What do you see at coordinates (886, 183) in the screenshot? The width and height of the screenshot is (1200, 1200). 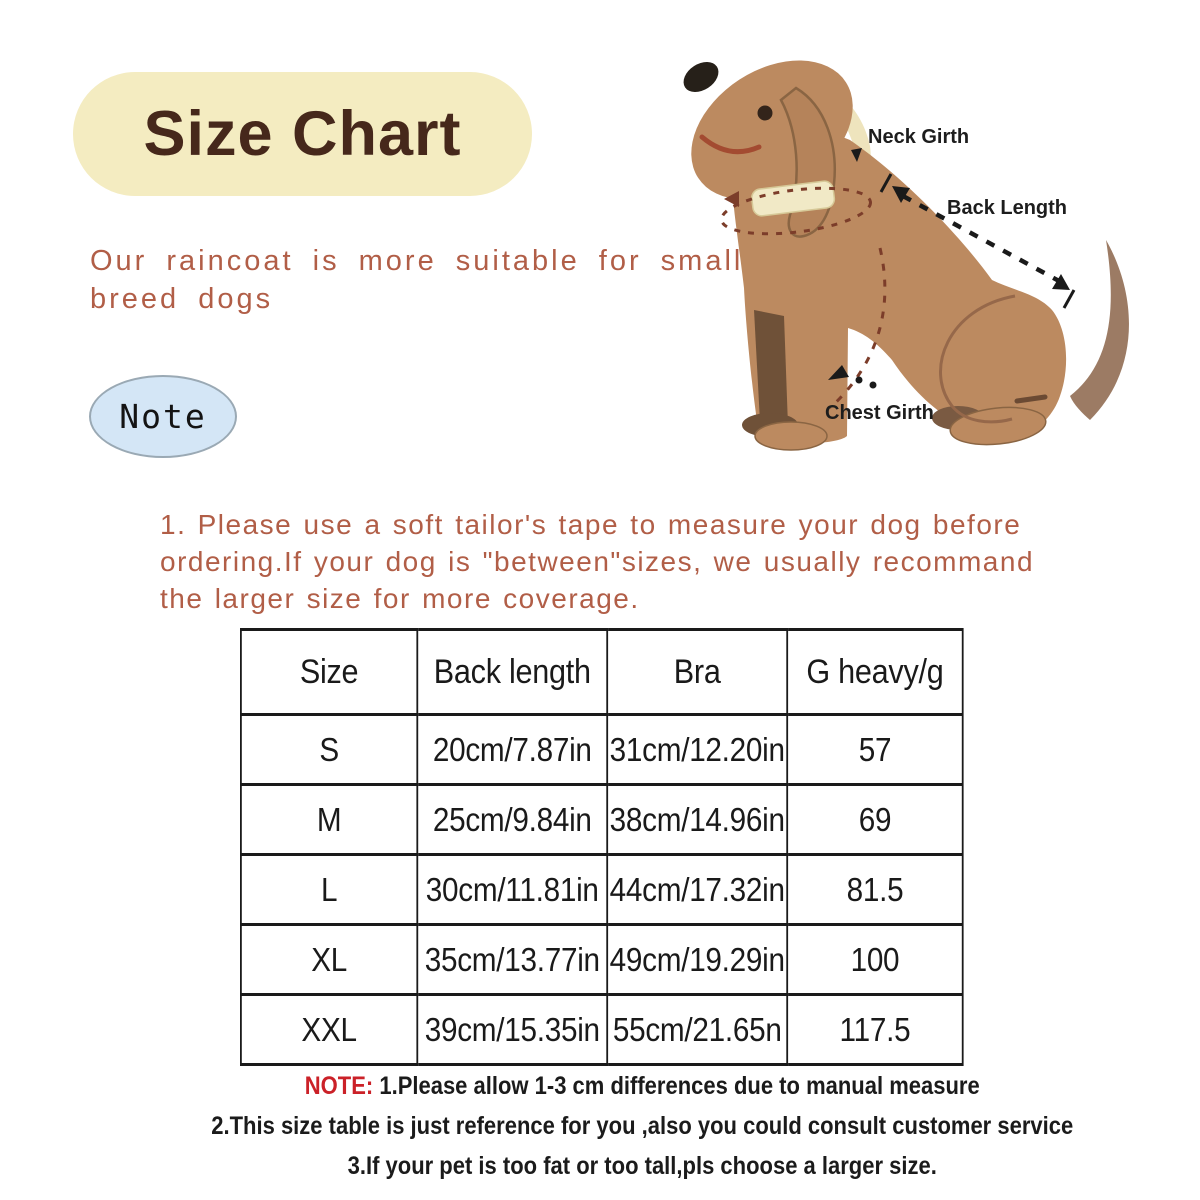 I see `back-length-tick-start` at bounding box center [886, 183].